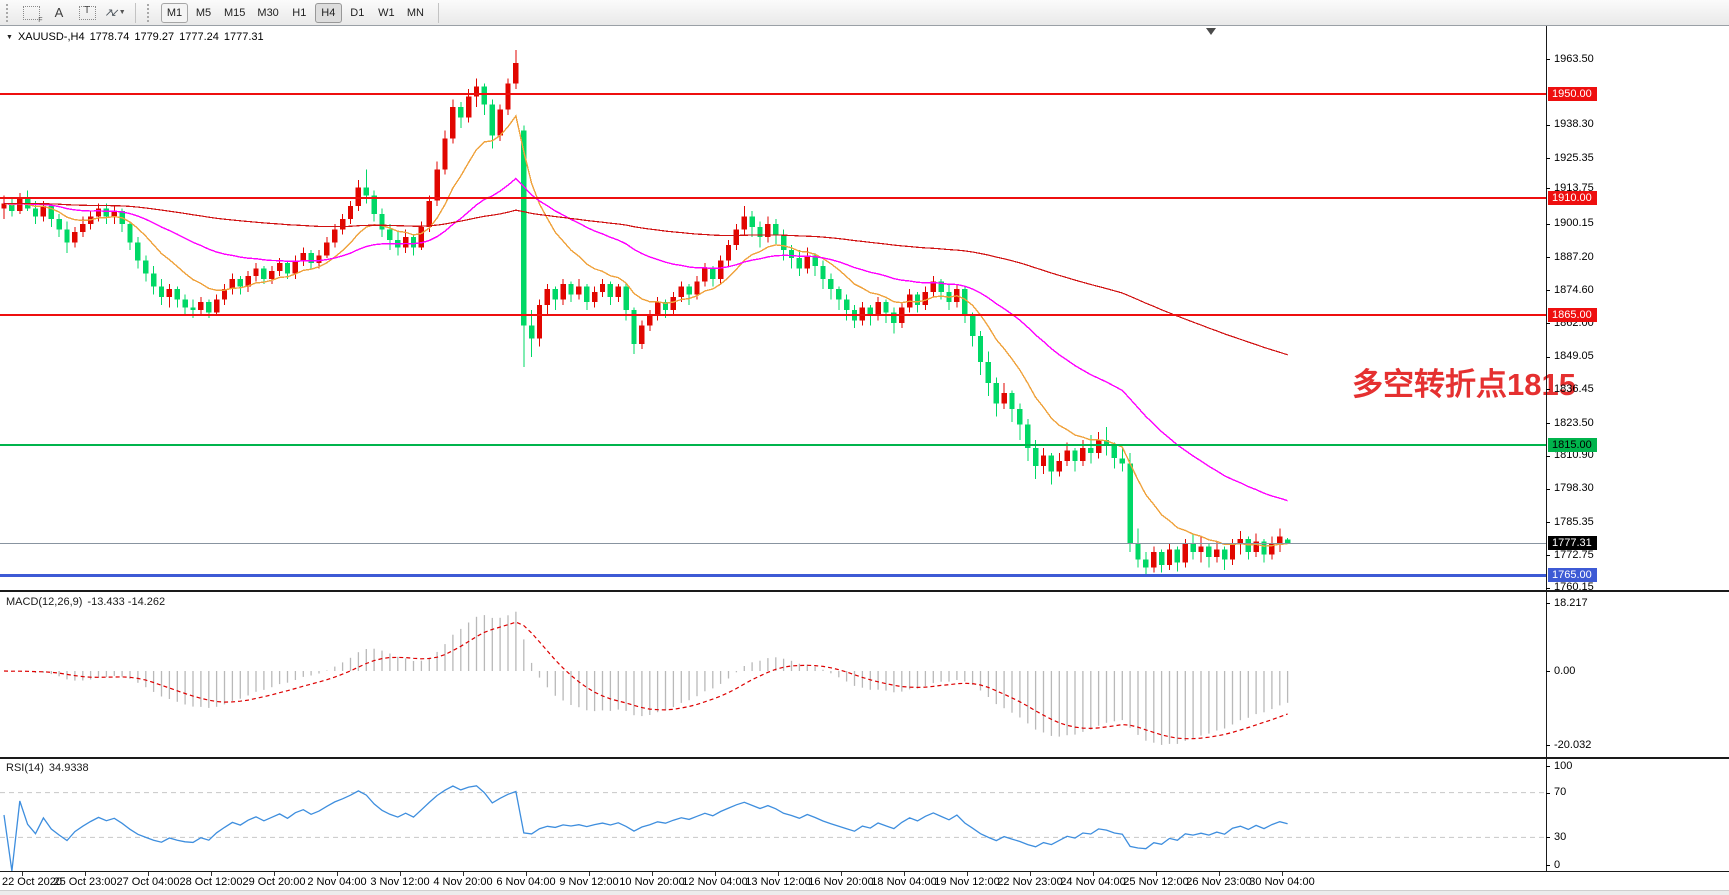  I want to click on time-axis-label: 22 Oct 2020, so click(32, 882).